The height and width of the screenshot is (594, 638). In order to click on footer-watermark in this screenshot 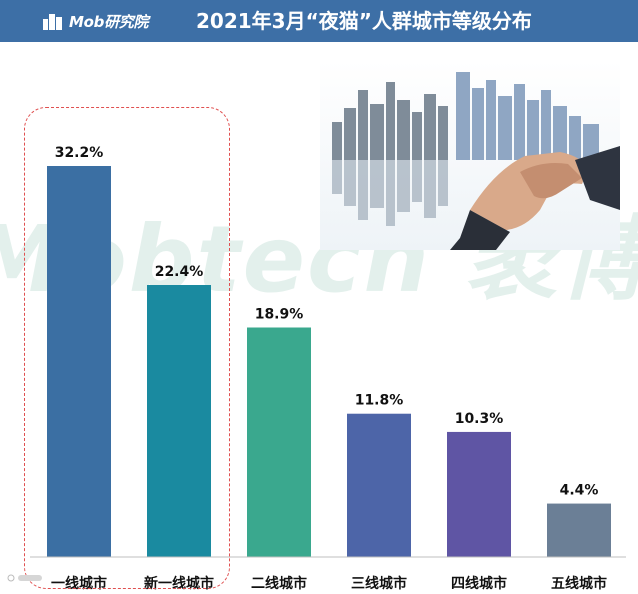, I will do `click(26, 579)`.